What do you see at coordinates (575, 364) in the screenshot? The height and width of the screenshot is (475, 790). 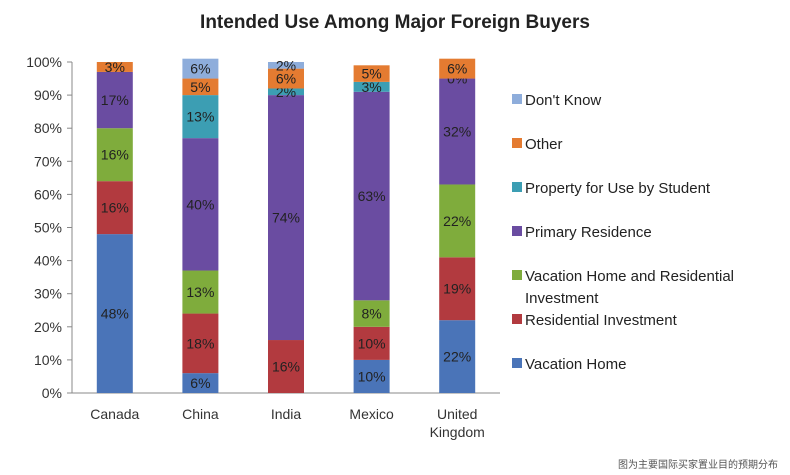 I see `legend-label: Vacation Home` at bounding box center [575, 364].